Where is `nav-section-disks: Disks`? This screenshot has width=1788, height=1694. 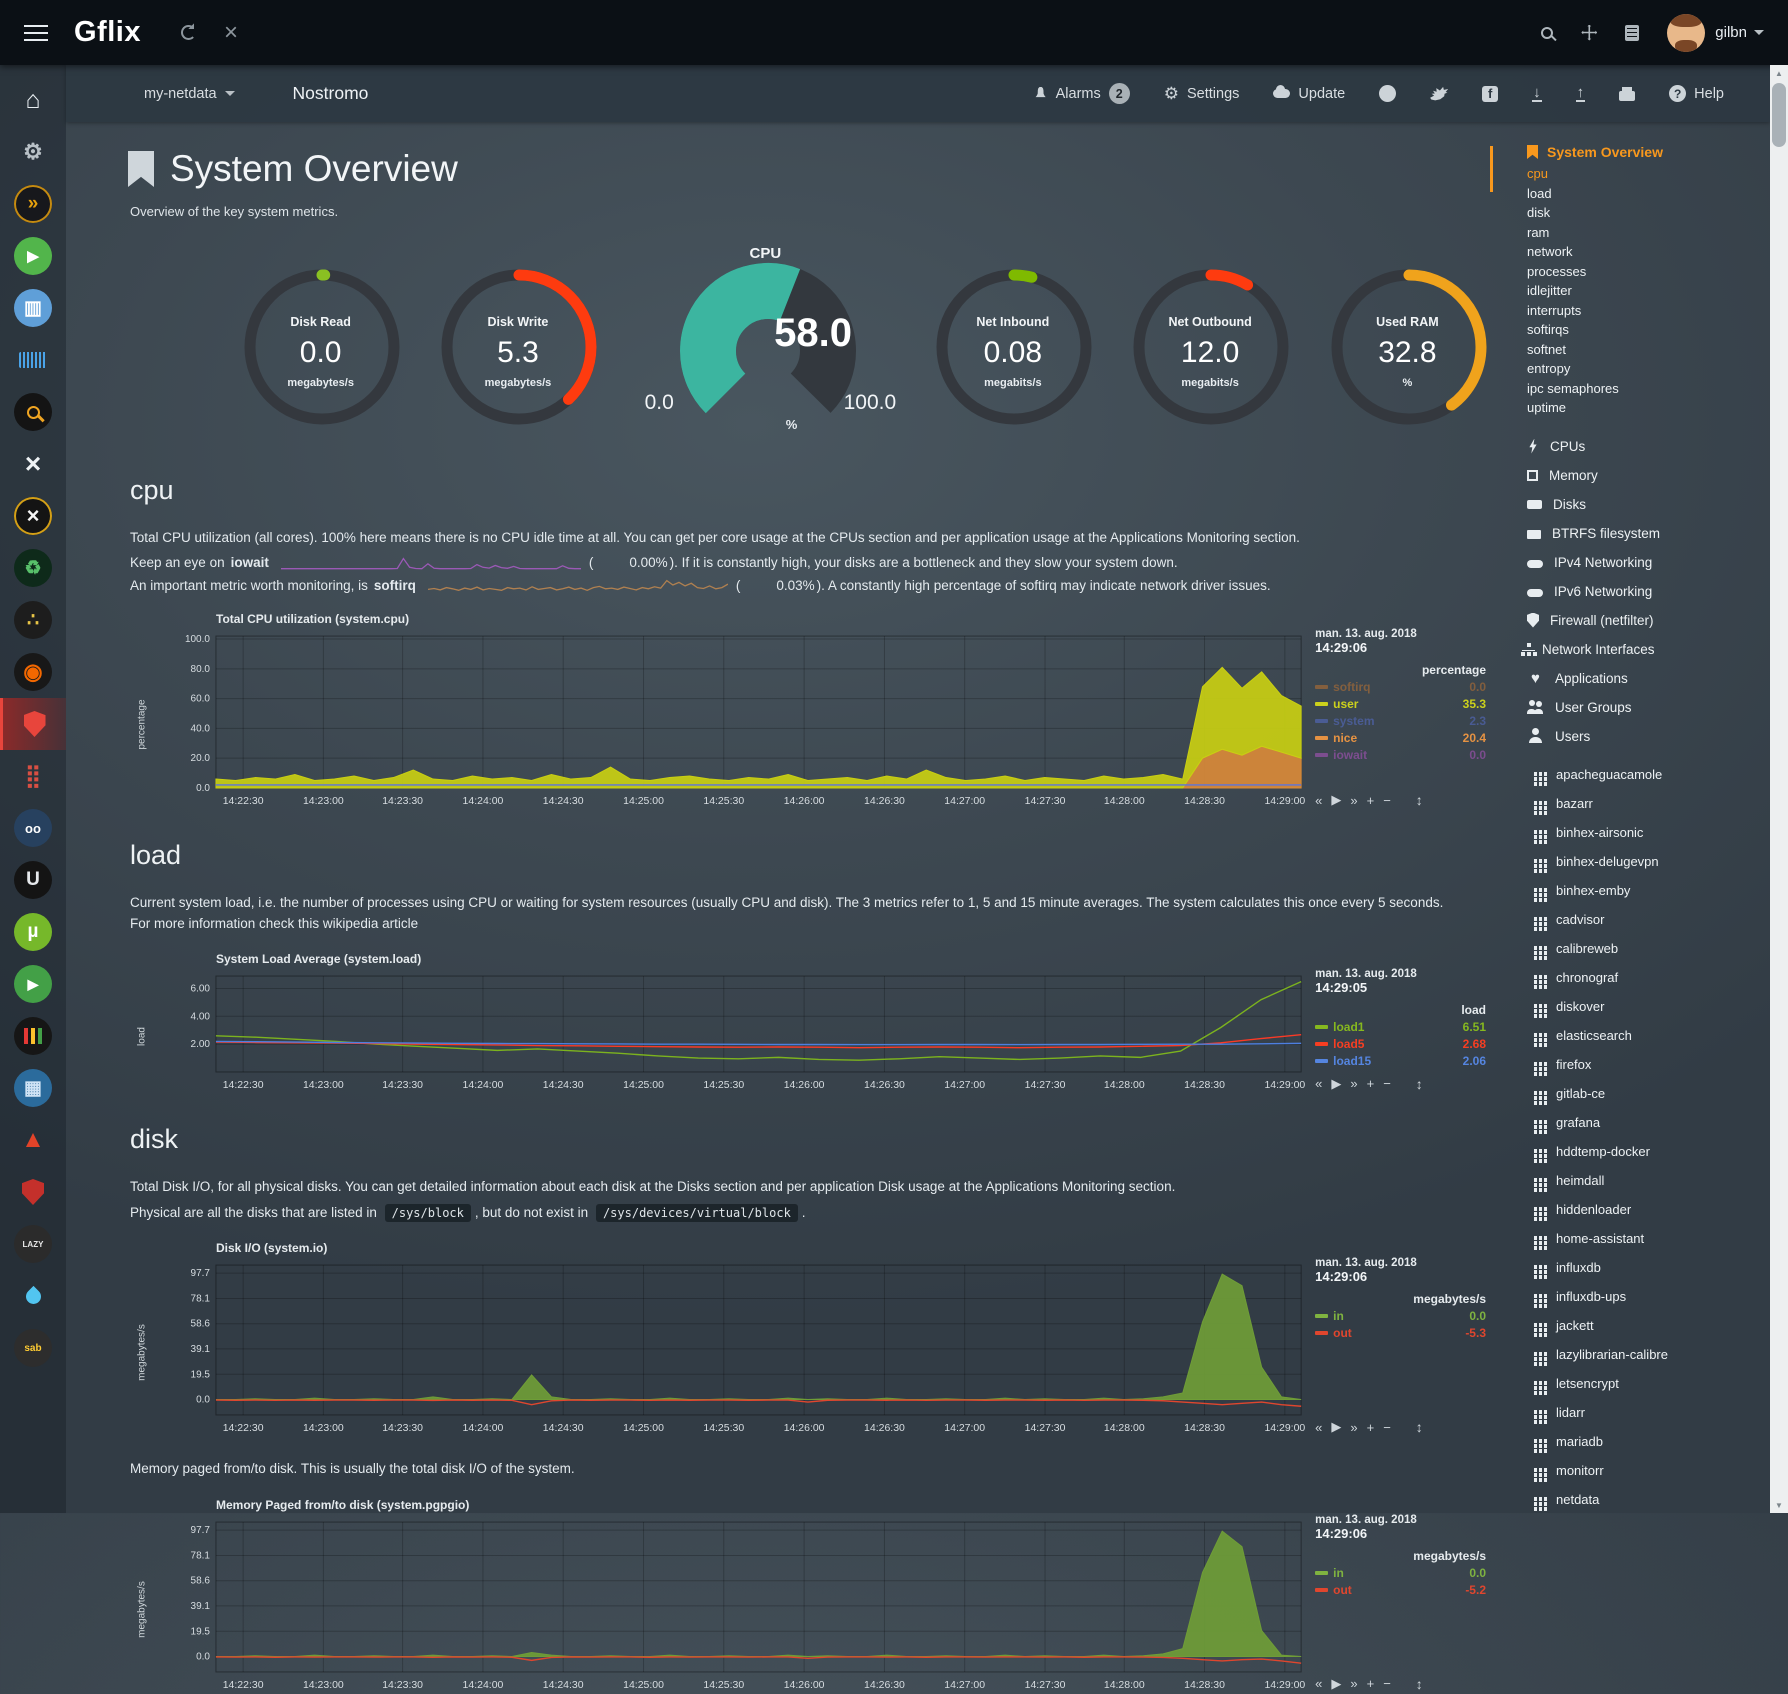 nav-section-disks: Disks is located at coordinates (1648, 504).